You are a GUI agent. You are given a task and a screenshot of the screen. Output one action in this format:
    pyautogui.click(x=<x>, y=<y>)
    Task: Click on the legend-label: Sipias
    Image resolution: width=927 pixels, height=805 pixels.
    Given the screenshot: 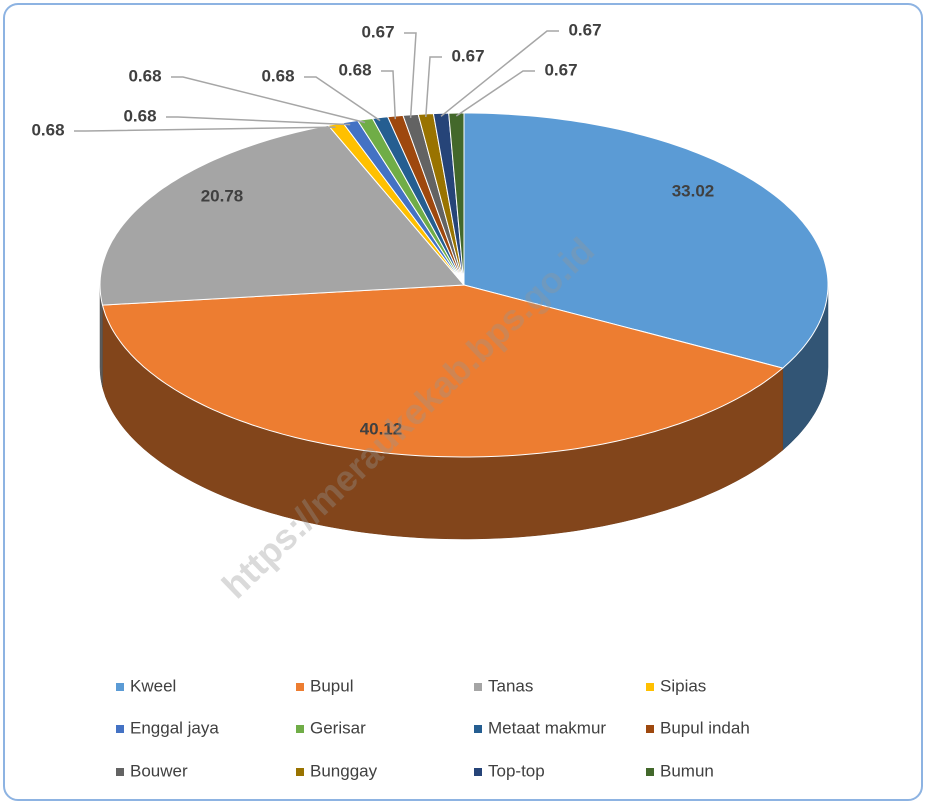 What is the action you would take?
    pyautogui.click(x=683, y=685)
    